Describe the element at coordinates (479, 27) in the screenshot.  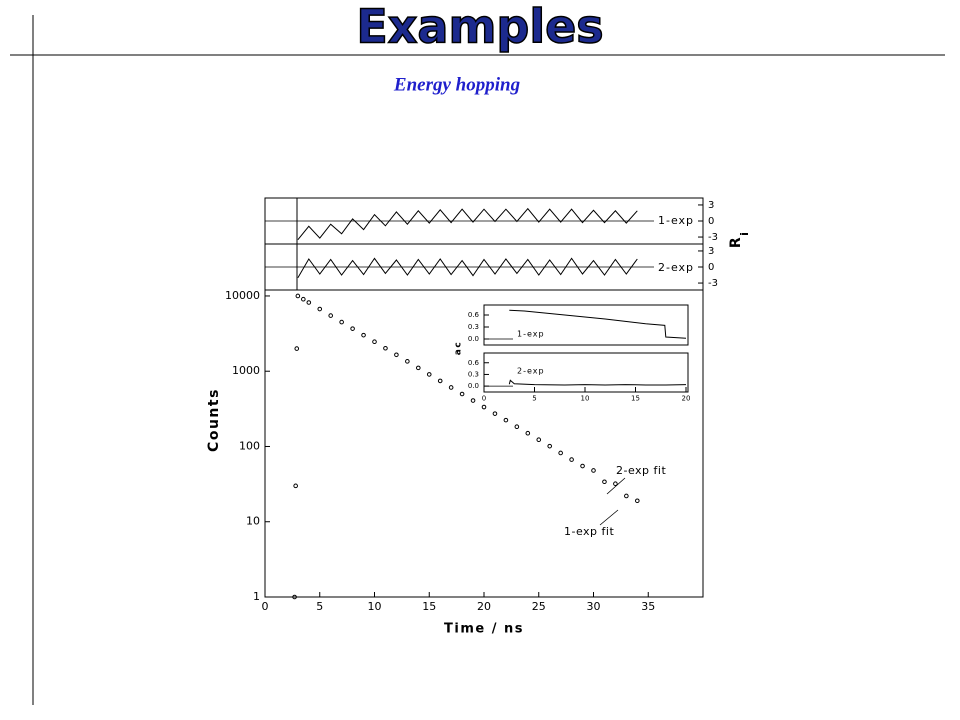
I see `slide-title: Examples` at that location.